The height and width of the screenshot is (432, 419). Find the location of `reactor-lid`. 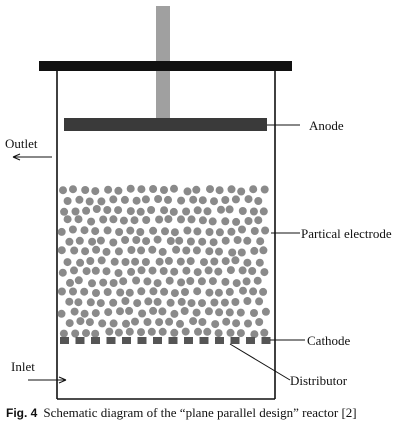

reactor-lid is located at coordinates (165, 66).